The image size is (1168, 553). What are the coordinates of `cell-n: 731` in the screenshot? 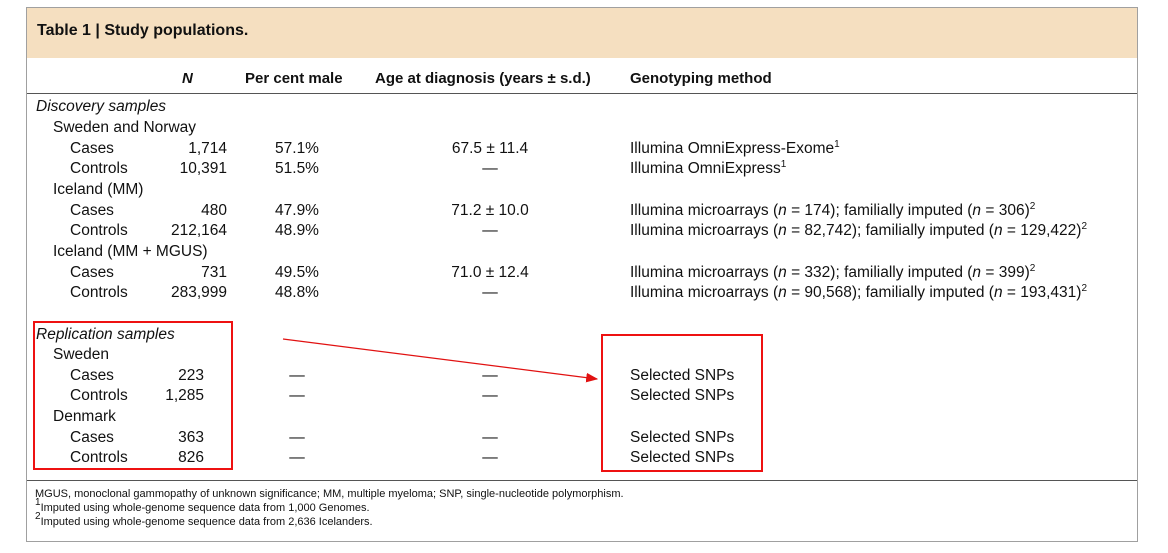 It's located at (214, 272).